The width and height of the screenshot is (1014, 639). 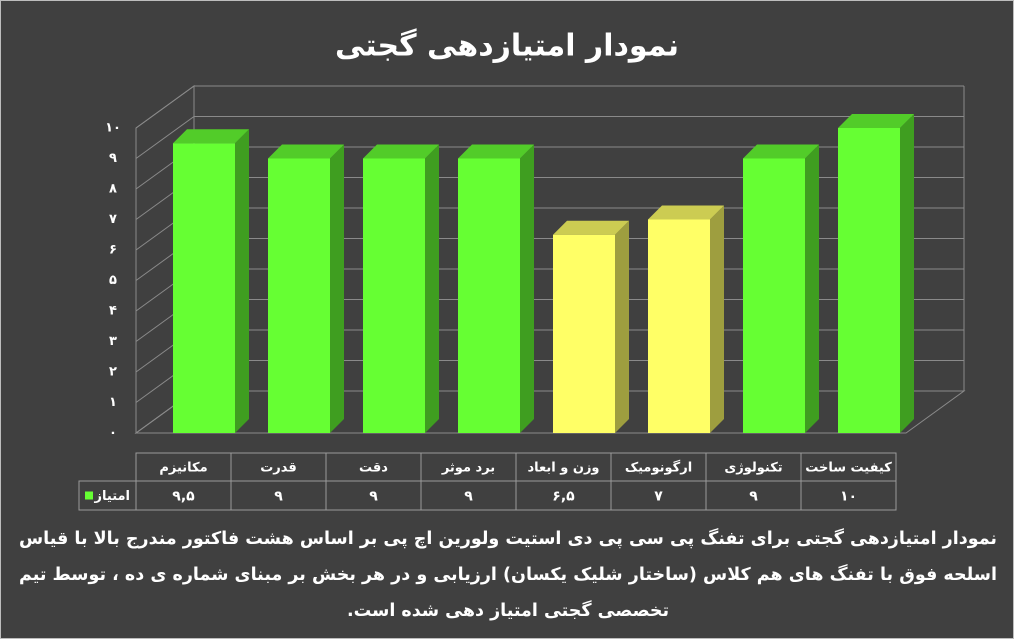 I want to click on y-tick-label: ۰, so click(x=113, y=433).